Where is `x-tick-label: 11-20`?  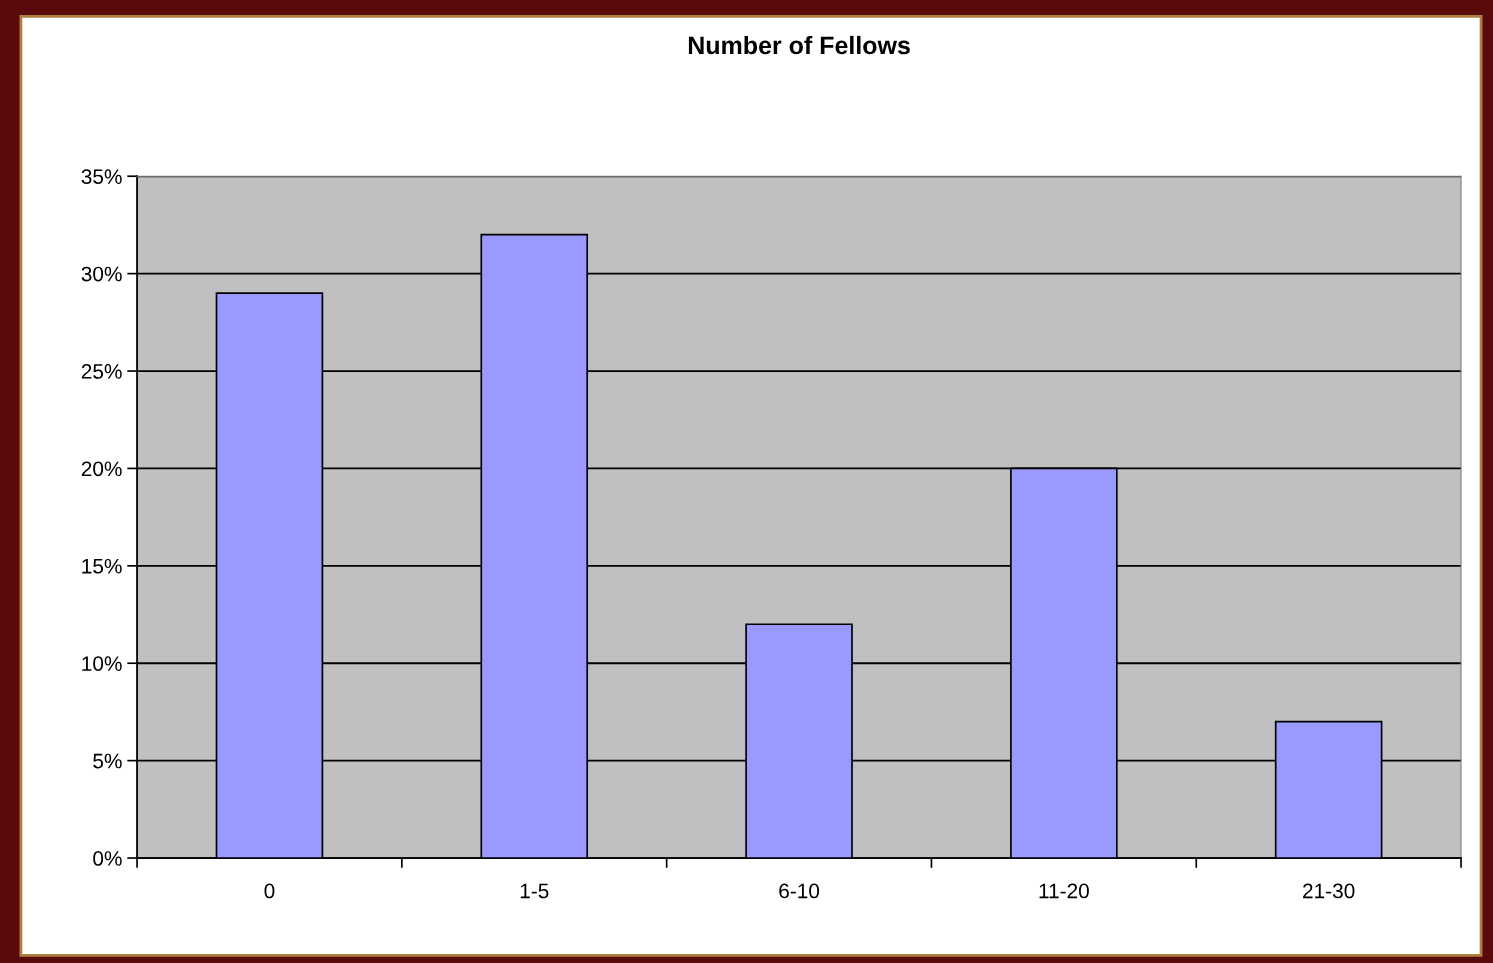
x-tick-label: 11-20 is located at coordinates (1064, 891).